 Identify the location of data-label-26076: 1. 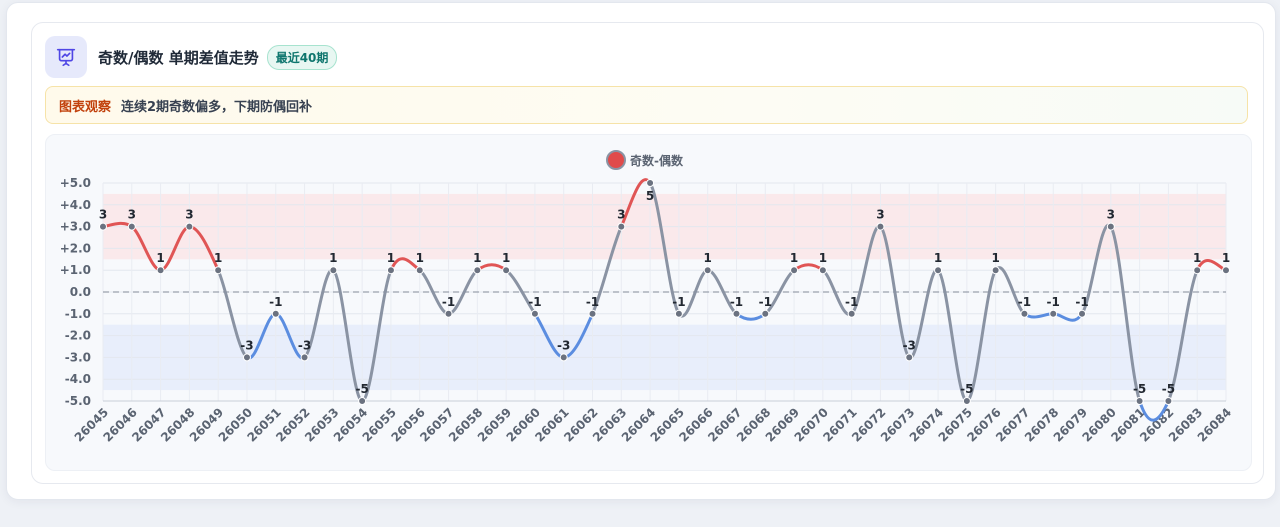
(995, 258).